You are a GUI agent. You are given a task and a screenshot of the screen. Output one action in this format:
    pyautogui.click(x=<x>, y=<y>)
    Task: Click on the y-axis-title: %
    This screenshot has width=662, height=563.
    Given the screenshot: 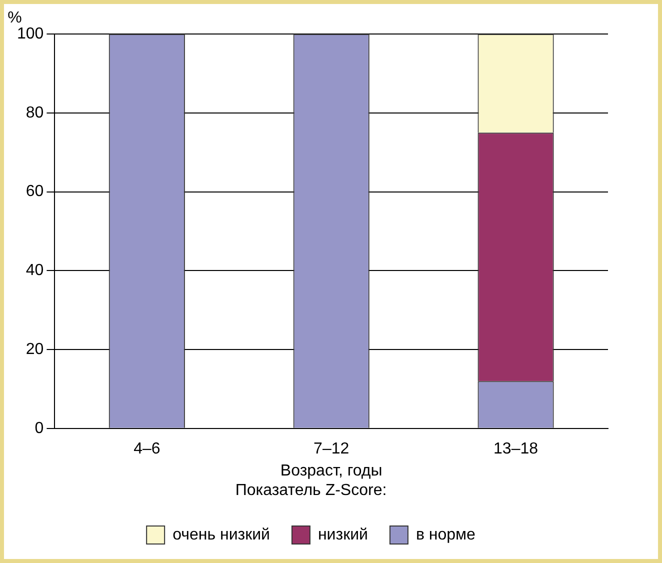 What is the action you would take?
    pyautogui.click(x=15, y=17)
    